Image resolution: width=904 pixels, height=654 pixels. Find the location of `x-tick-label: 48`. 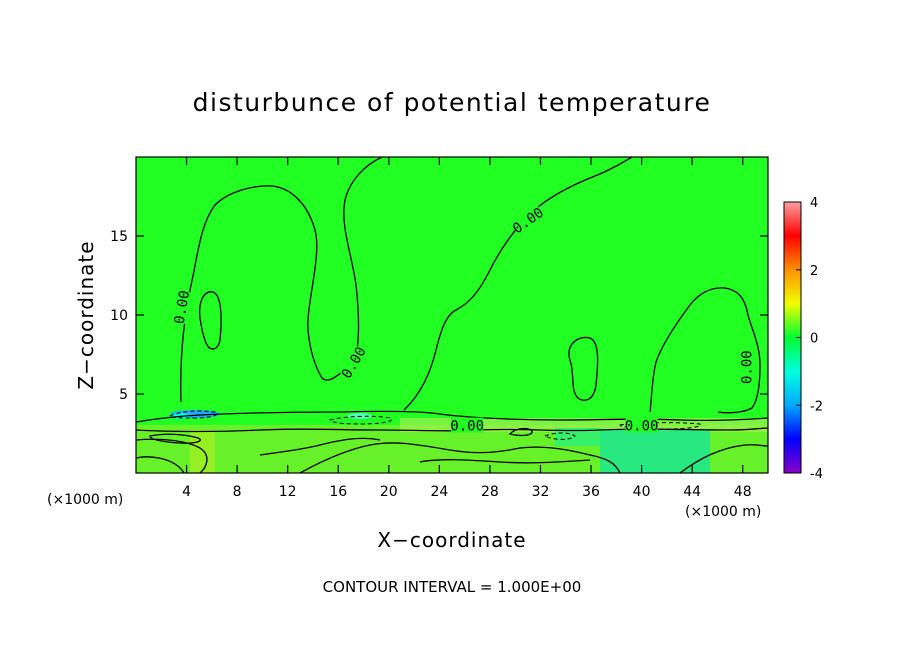

x-tick-label: 48 is located at coordinates (743, 492).